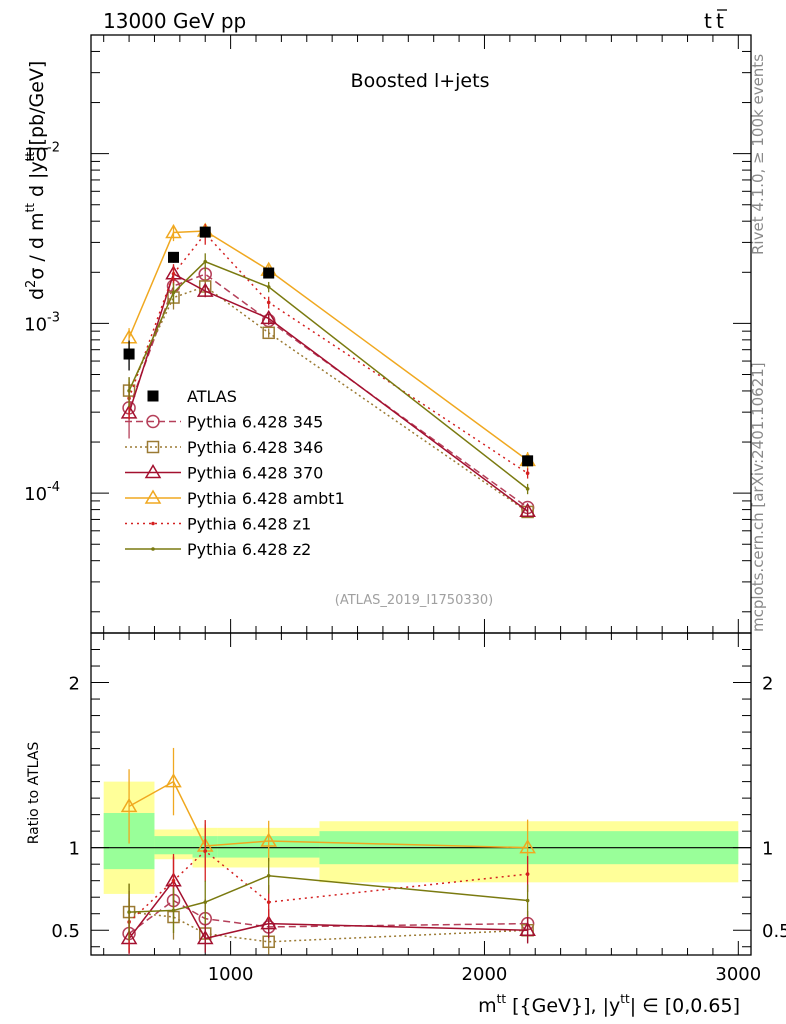 The image size is (786, 1024). I want to click on header-process-t: t, so click(708, 21).